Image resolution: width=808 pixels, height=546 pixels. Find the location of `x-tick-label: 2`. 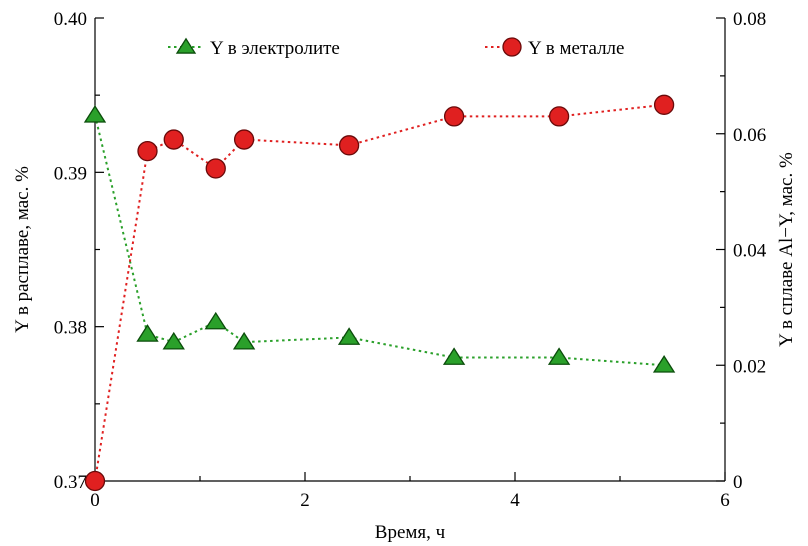

x-tick-label: 2 is located at coordinates (305, 500).